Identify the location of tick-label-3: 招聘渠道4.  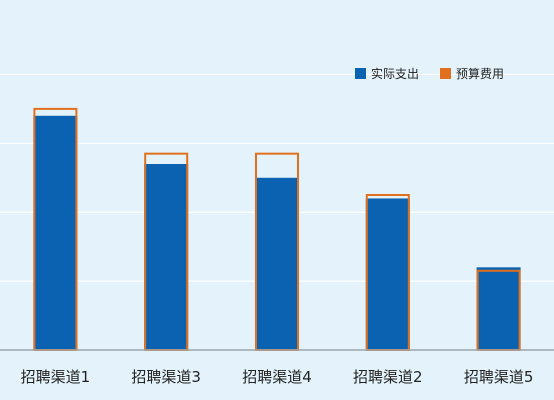
(277, 377).